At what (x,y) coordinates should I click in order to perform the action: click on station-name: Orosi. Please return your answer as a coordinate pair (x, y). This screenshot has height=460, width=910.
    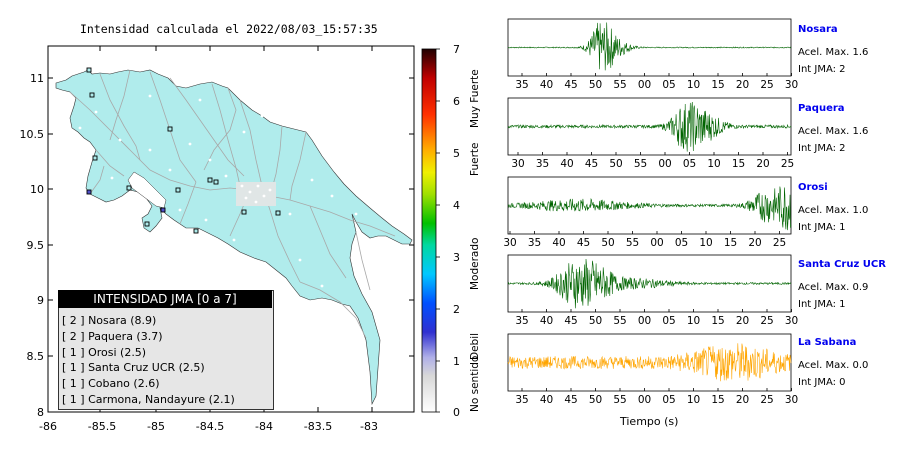
    Looking at the image, I should click on (813, 187).